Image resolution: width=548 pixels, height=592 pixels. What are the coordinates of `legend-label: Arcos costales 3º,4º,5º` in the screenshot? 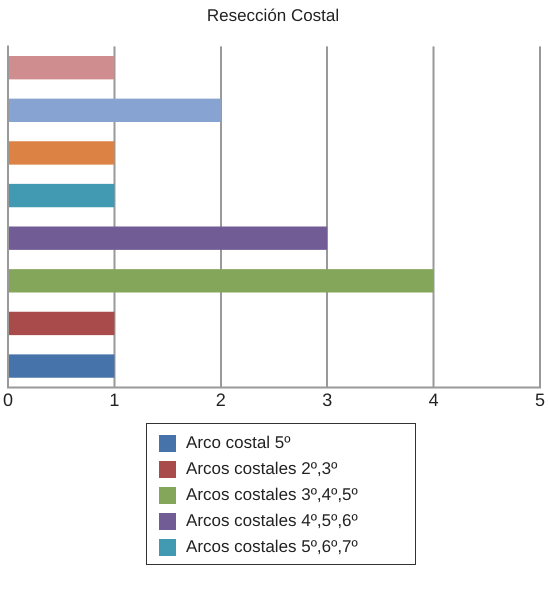 It's located at (272, 495).